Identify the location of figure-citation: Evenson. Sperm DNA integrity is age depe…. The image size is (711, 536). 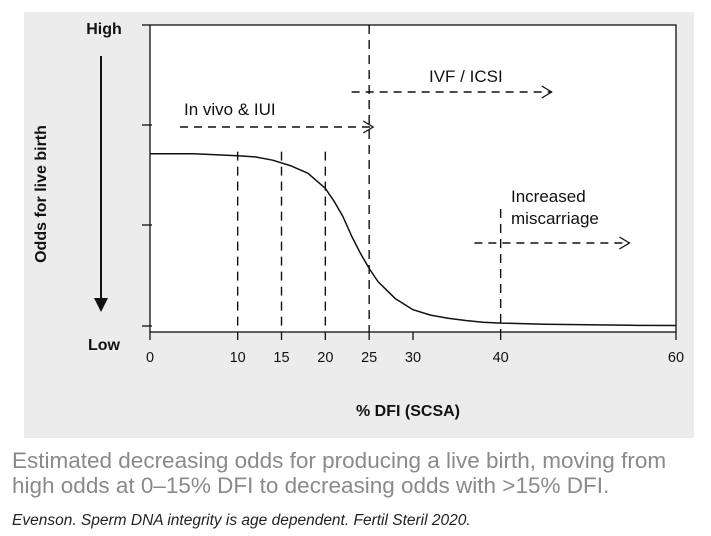
(241, 520).